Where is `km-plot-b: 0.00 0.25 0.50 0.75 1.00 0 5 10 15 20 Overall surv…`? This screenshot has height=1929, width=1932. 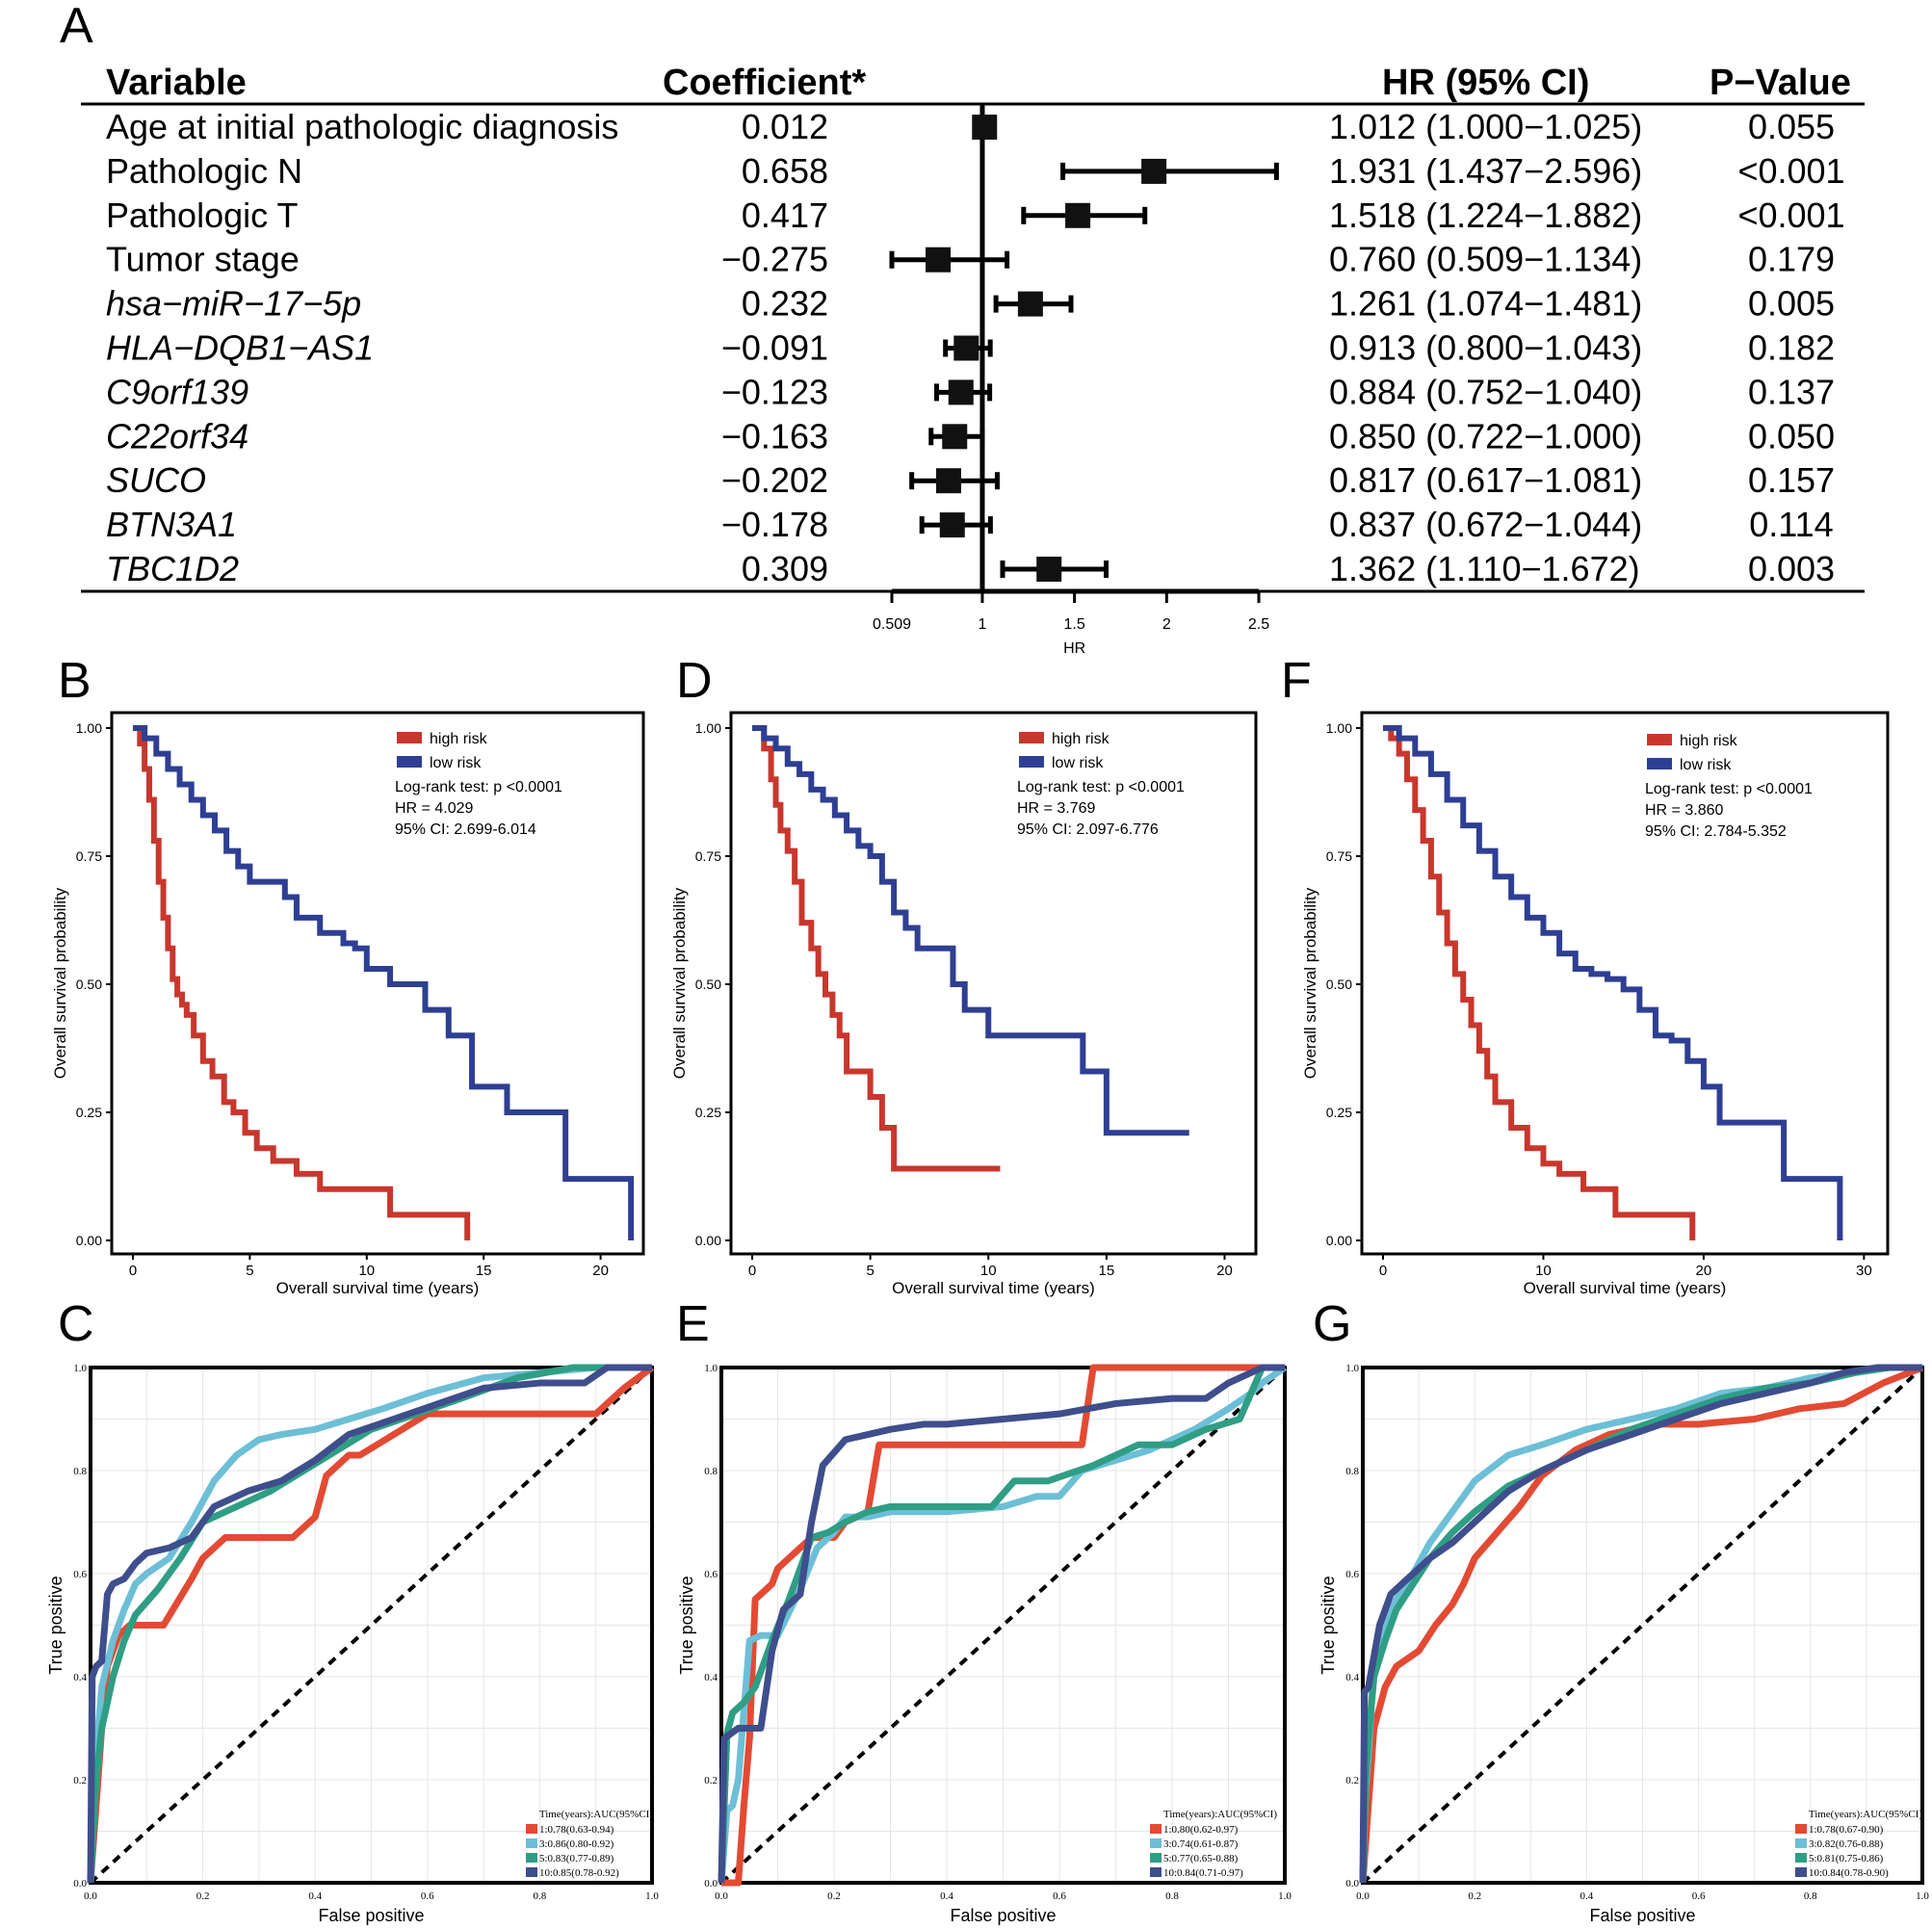
km-plot-b: 0.00 0.25 0.50 0.75 1.00 0 5 10 15 20 Overall surv… is located at coordinates (348, 1004).